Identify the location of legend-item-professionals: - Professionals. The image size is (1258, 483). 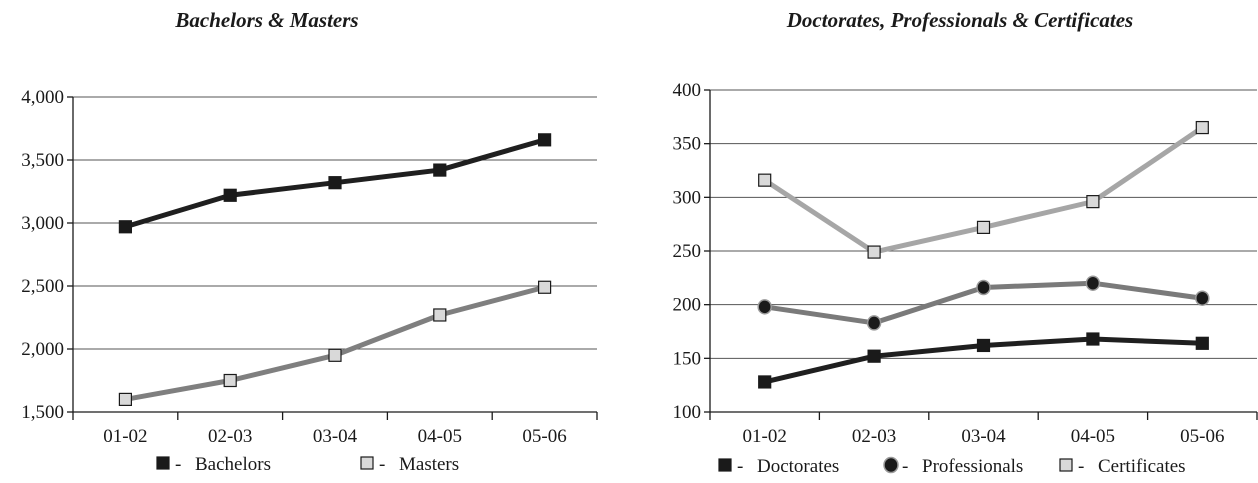
(953, 466).